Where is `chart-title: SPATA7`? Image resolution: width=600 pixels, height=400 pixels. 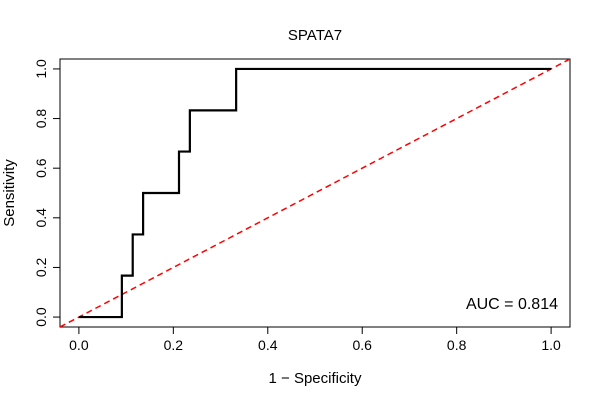
chart-title: SPATA7 is located at coordinates (315, 35).